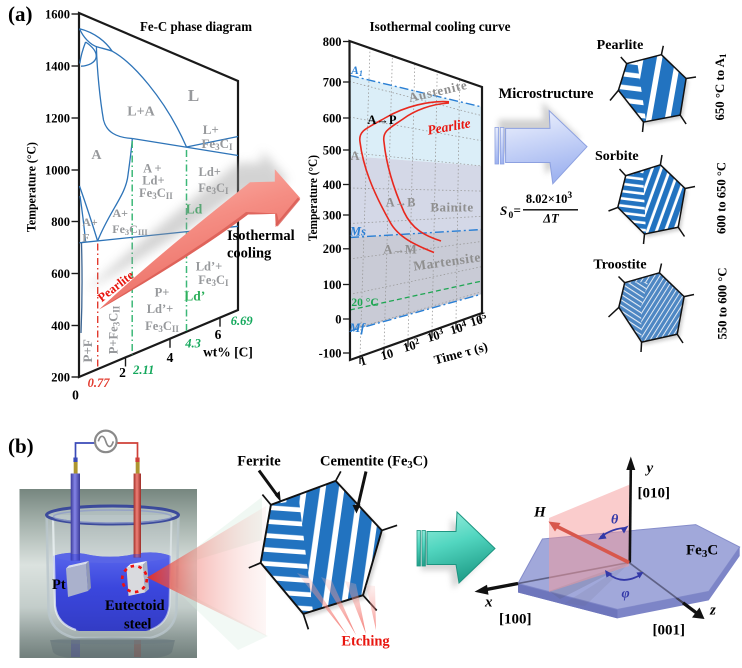 Image resolution: width=742 pixels, height=668 pixels. I want to click on svg-text: P+, so click(162, 293).